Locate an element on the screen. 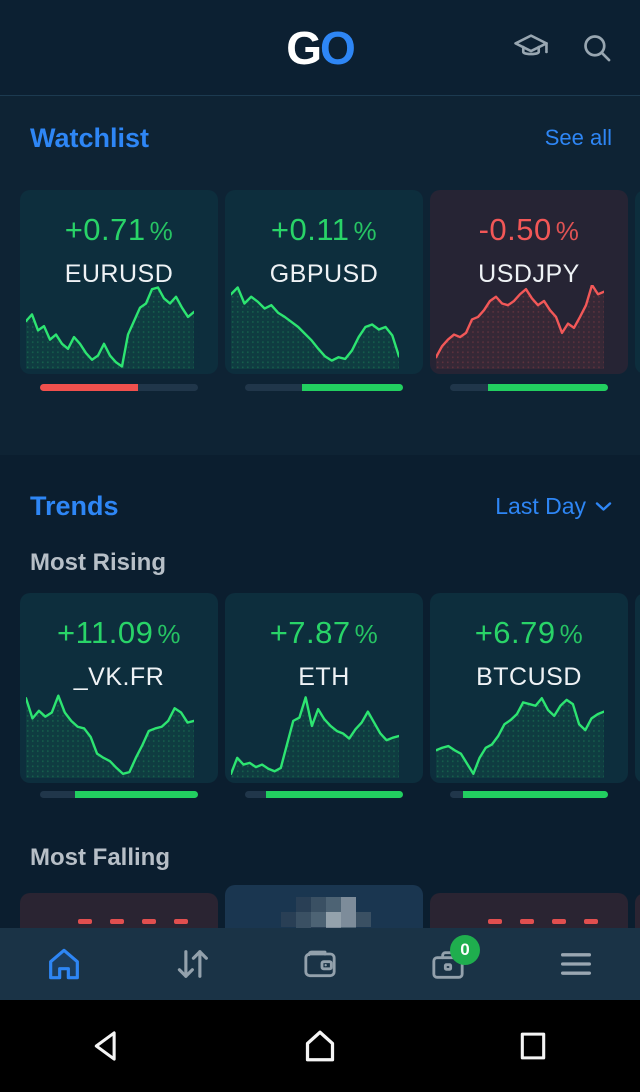 The height and width of the screenshot is (1092, 640). most-falling-label: Most Falling is located at coordinates (100, 857).